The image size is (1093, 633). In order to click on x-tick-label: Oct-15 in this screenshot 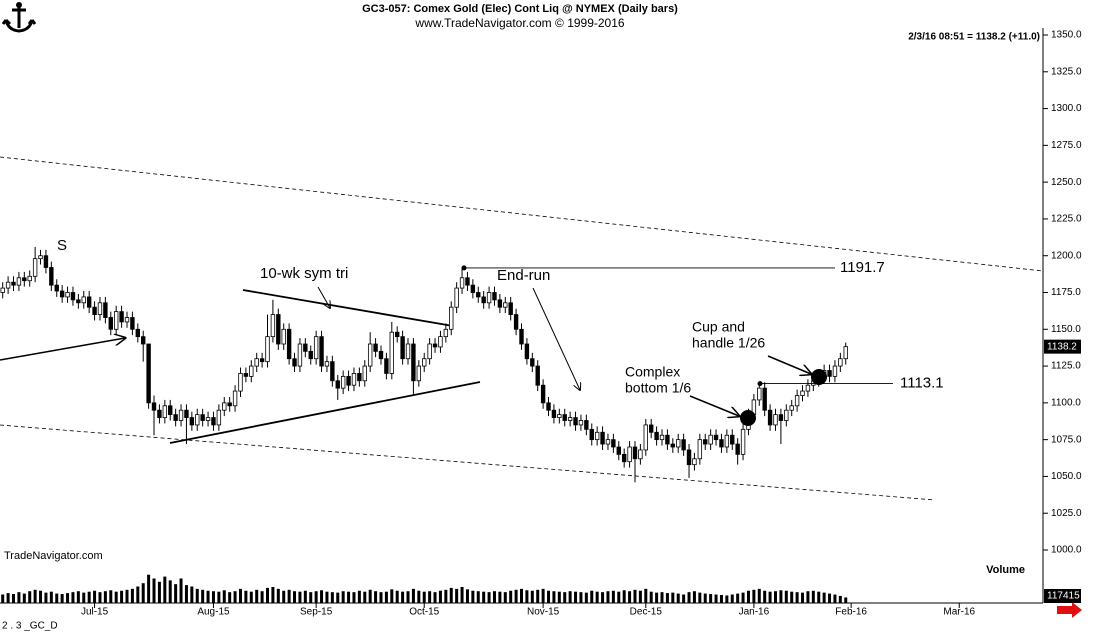, I will do `click(424, 612)`.